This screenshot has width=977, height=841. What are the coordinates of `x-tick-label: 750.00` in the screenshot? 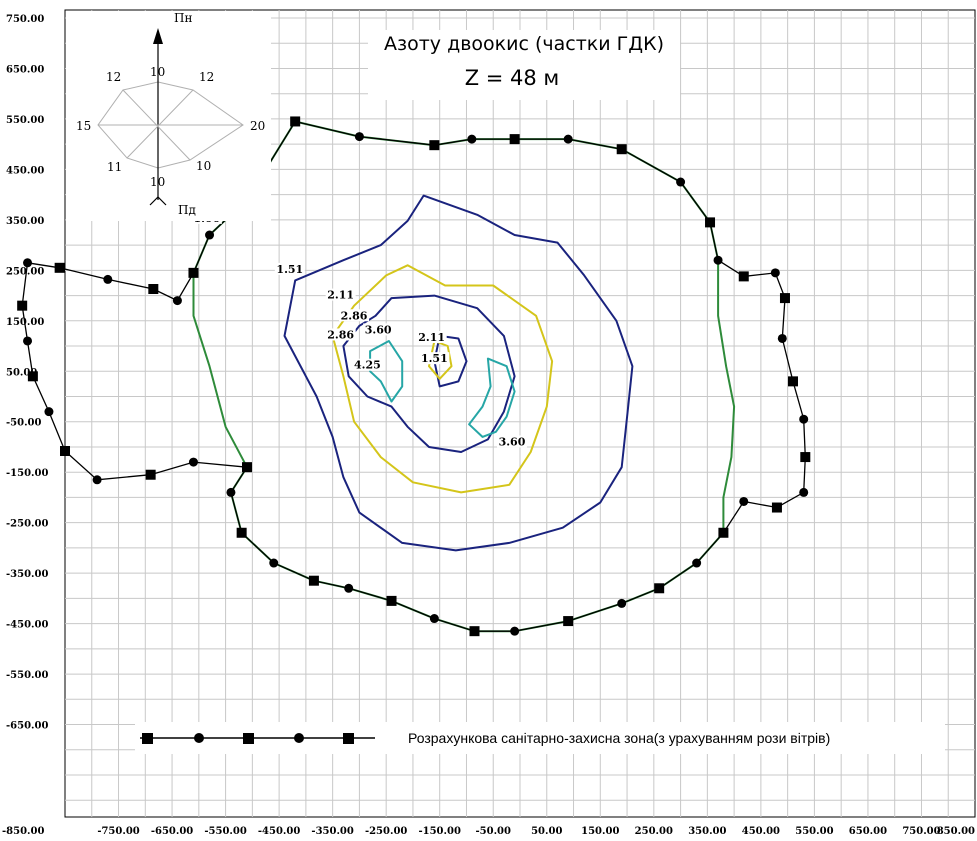 It's located at (921, 831).